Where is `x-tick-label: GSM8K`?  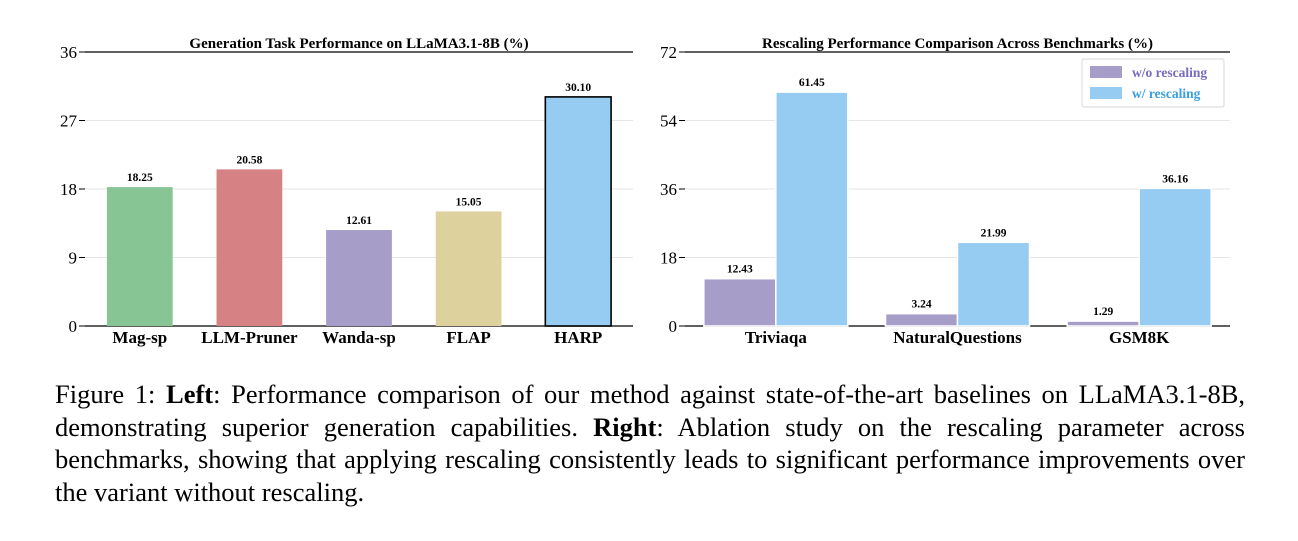 x-tick-label: GSM8K is located at coordinates (1139, 337).